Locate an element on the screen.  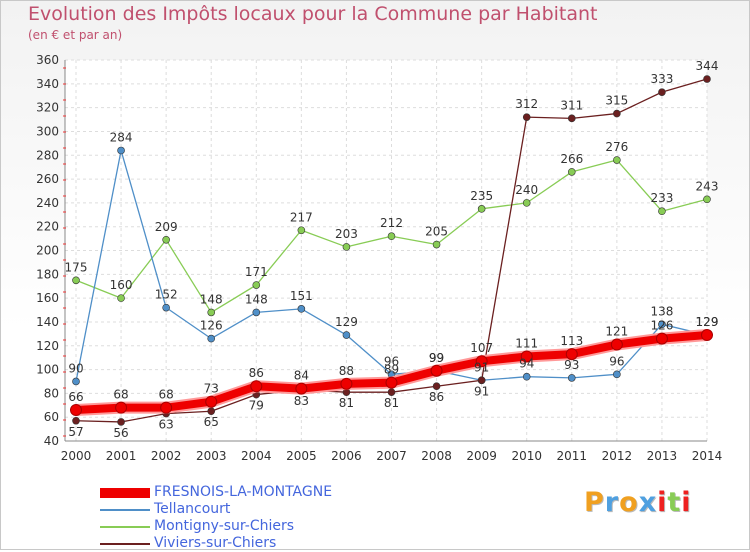
data-label: 56 is located at coordinates (120, 433).